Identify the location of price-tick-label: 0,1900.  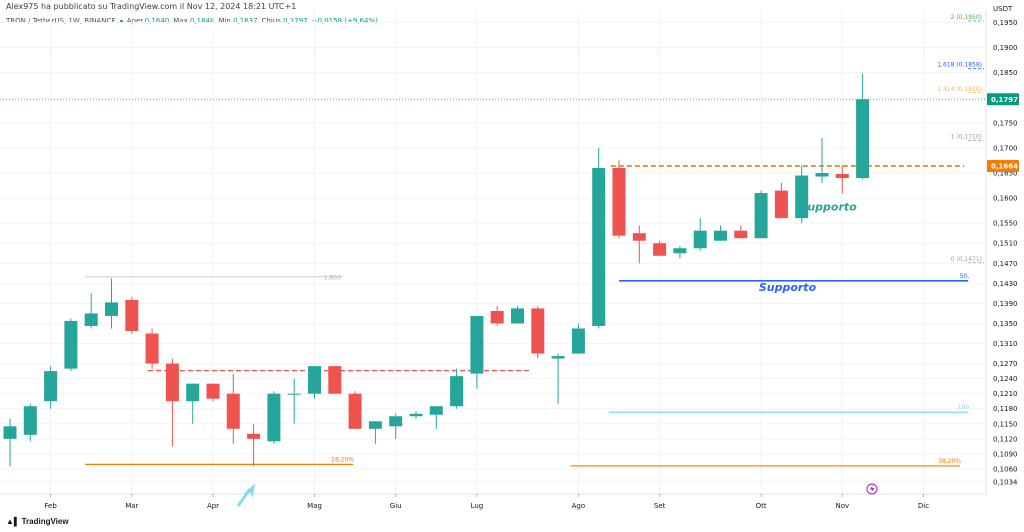
(1005, 48).